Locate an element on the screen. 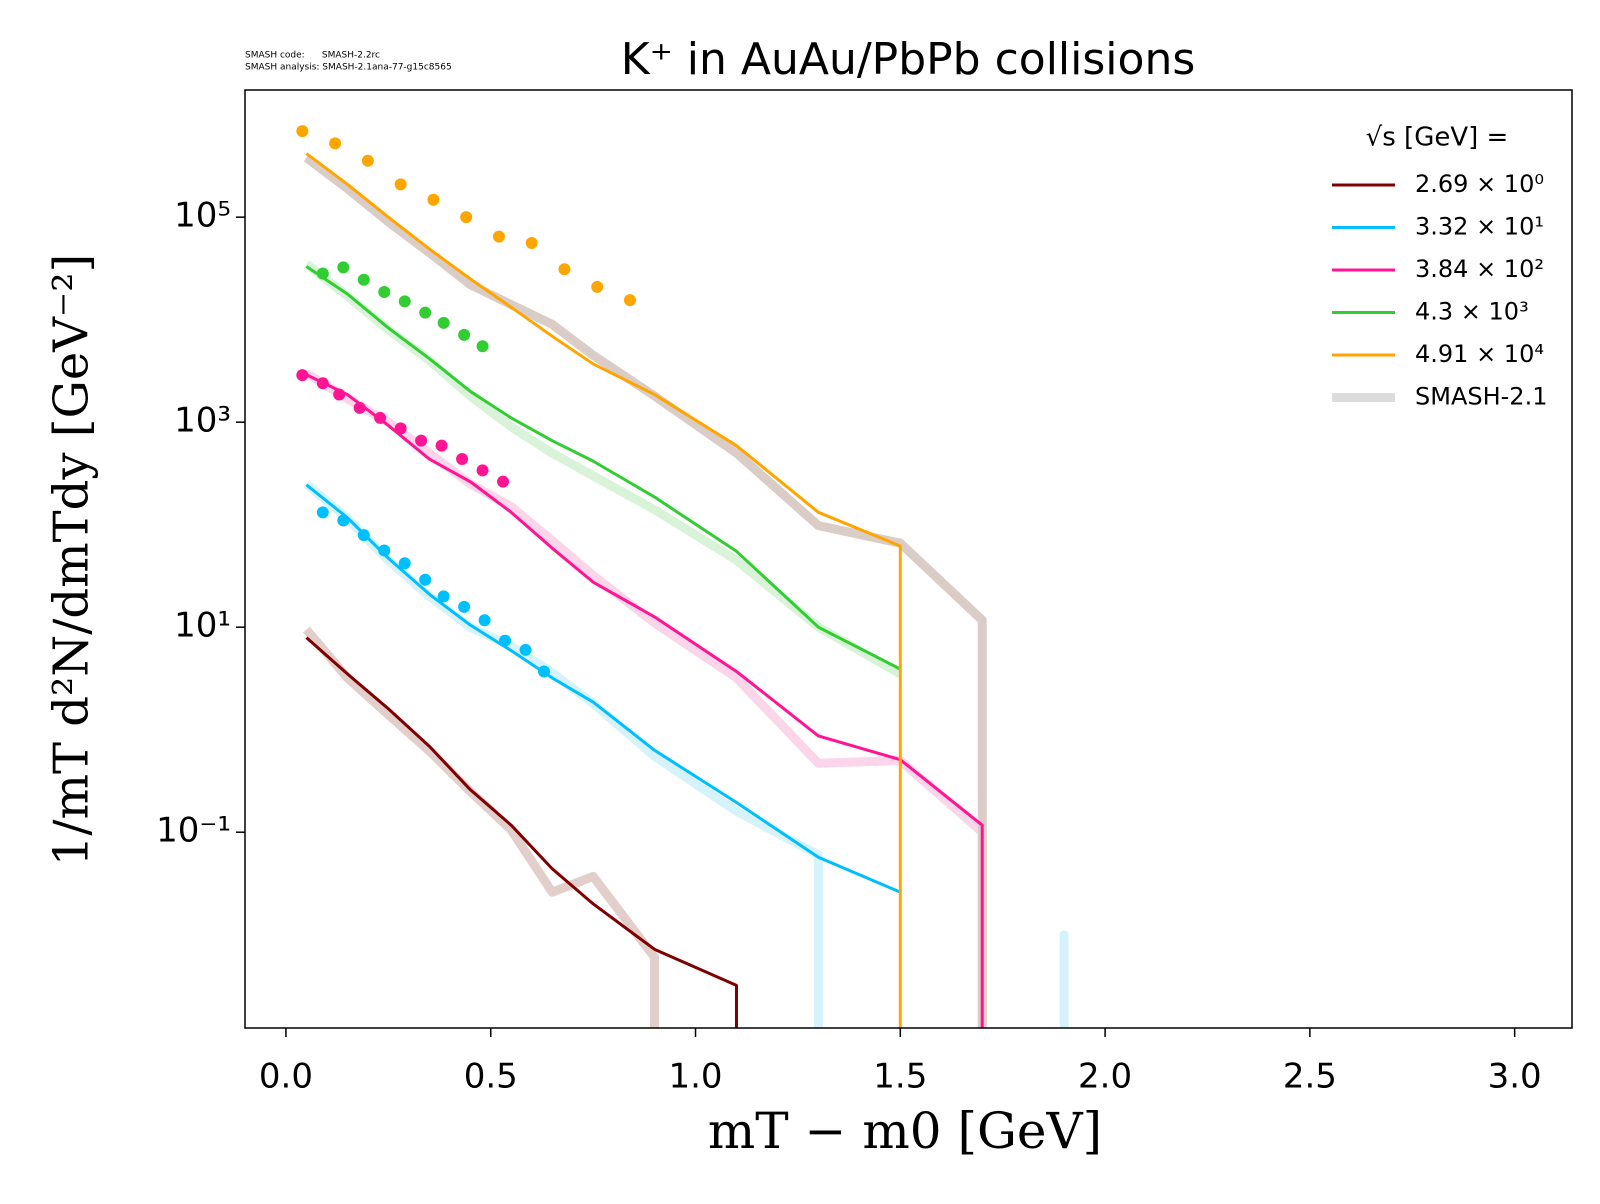 The image size is (1600, 1204). code-note: SMASH code: SMASH-2.2rc is located at coordinates (312, 56).